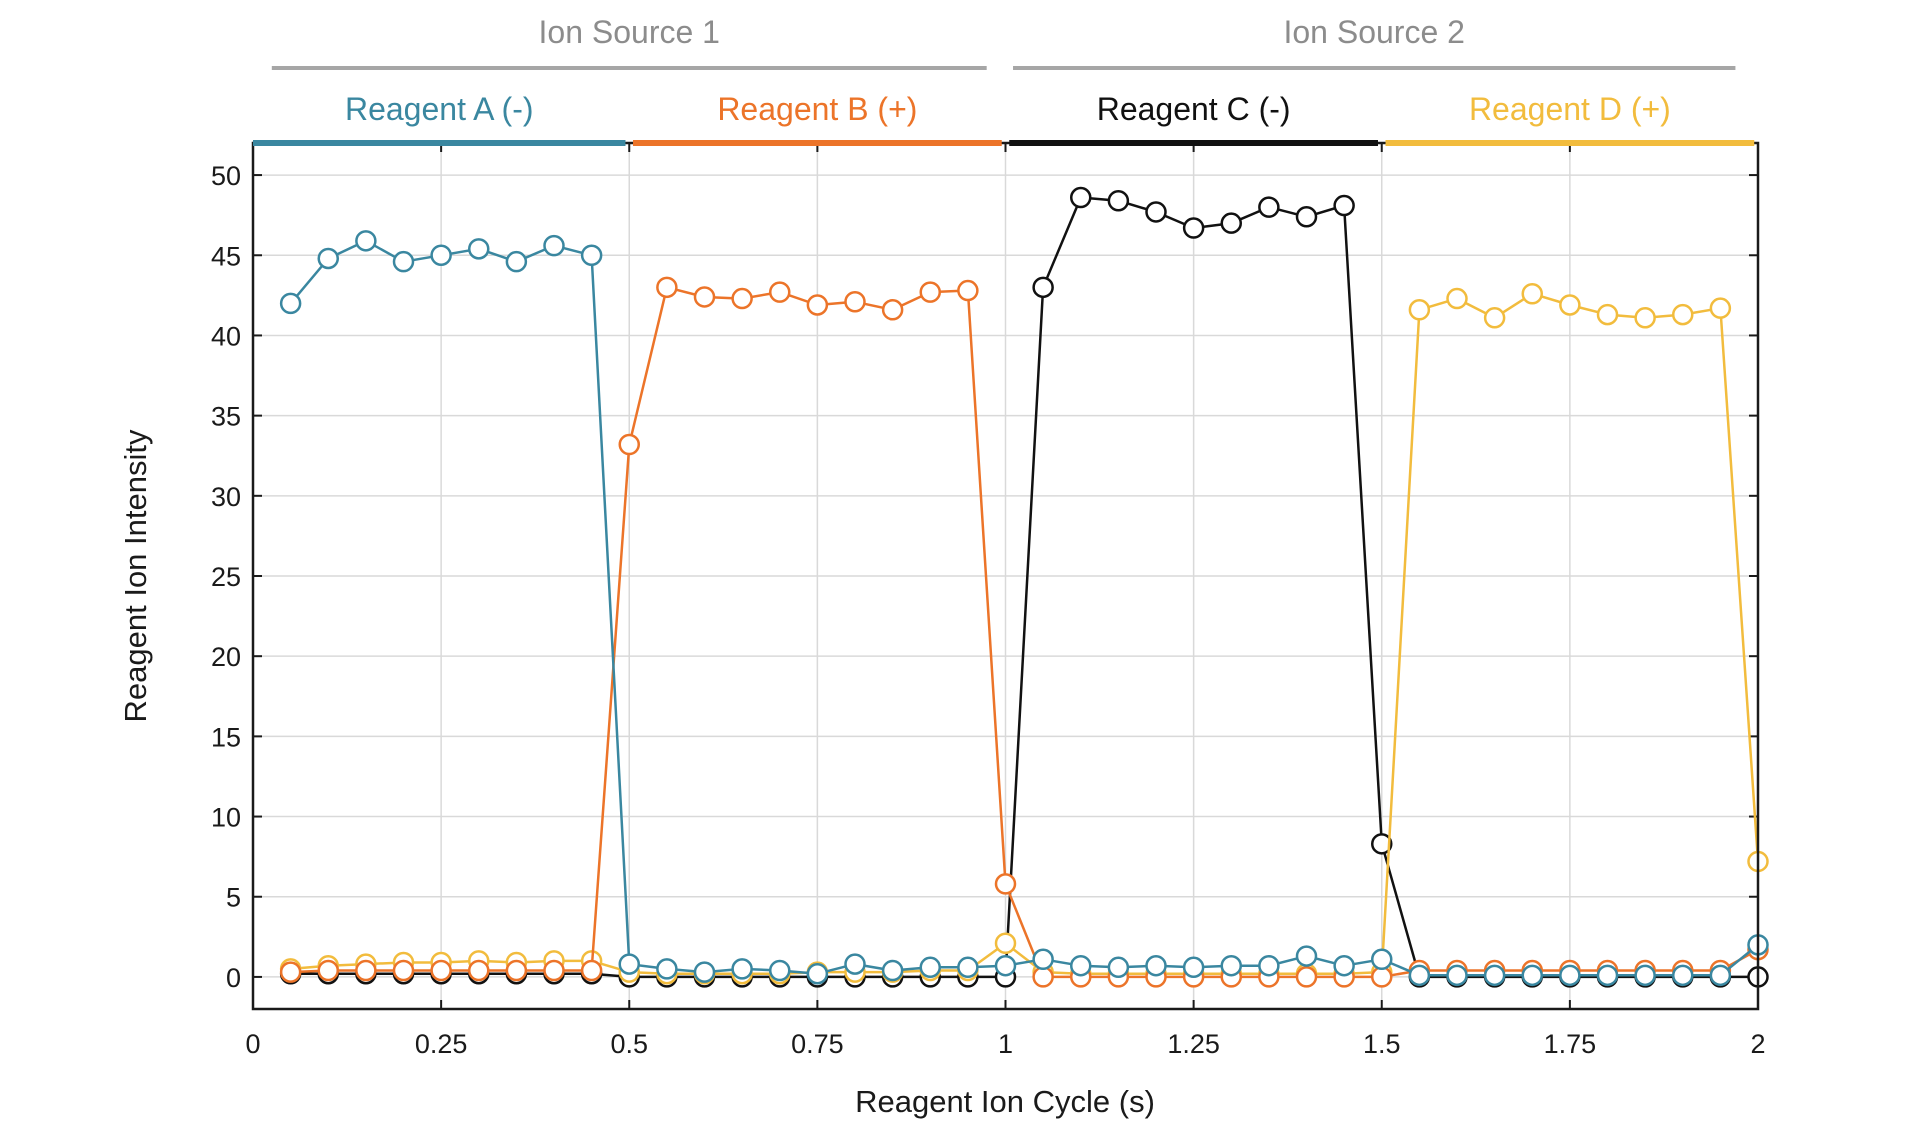 The image size is (1920, 1126). Describe the element at coordinates (439, 109) in the screenshot. I see `reagent-band-label: Reagent A (-)` at that location.